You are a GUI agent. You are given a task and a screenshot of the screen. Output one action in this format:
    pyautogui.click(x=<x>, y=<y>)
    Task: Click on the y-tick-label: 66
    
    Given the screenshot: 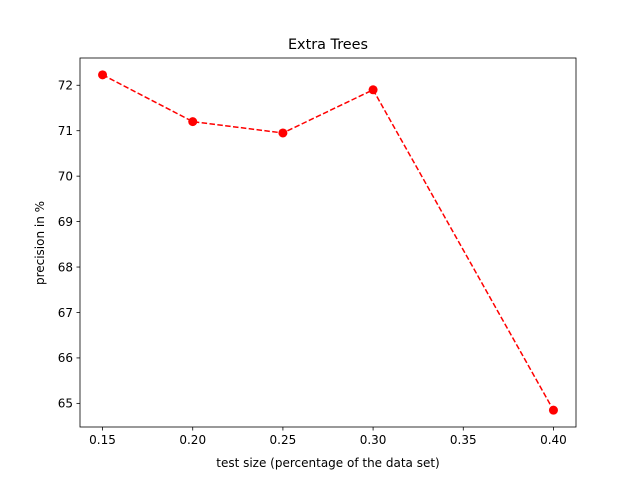 What is the action you would take?
    pyautogui.click(x=65, y=358)
    